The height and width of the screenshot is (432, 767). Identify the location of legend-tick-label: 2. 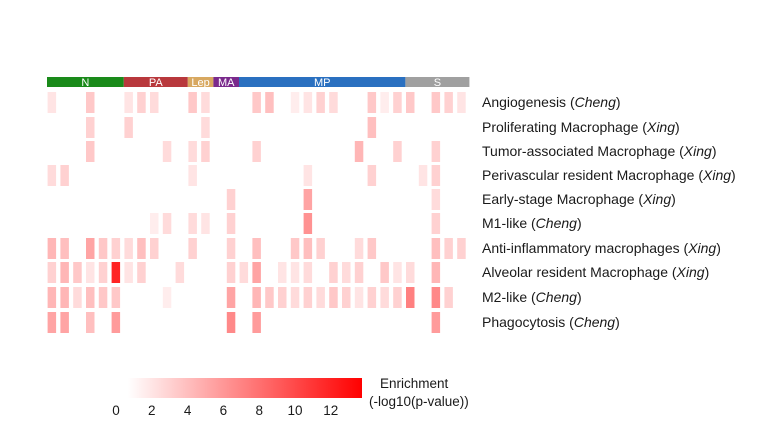
(152, 410).